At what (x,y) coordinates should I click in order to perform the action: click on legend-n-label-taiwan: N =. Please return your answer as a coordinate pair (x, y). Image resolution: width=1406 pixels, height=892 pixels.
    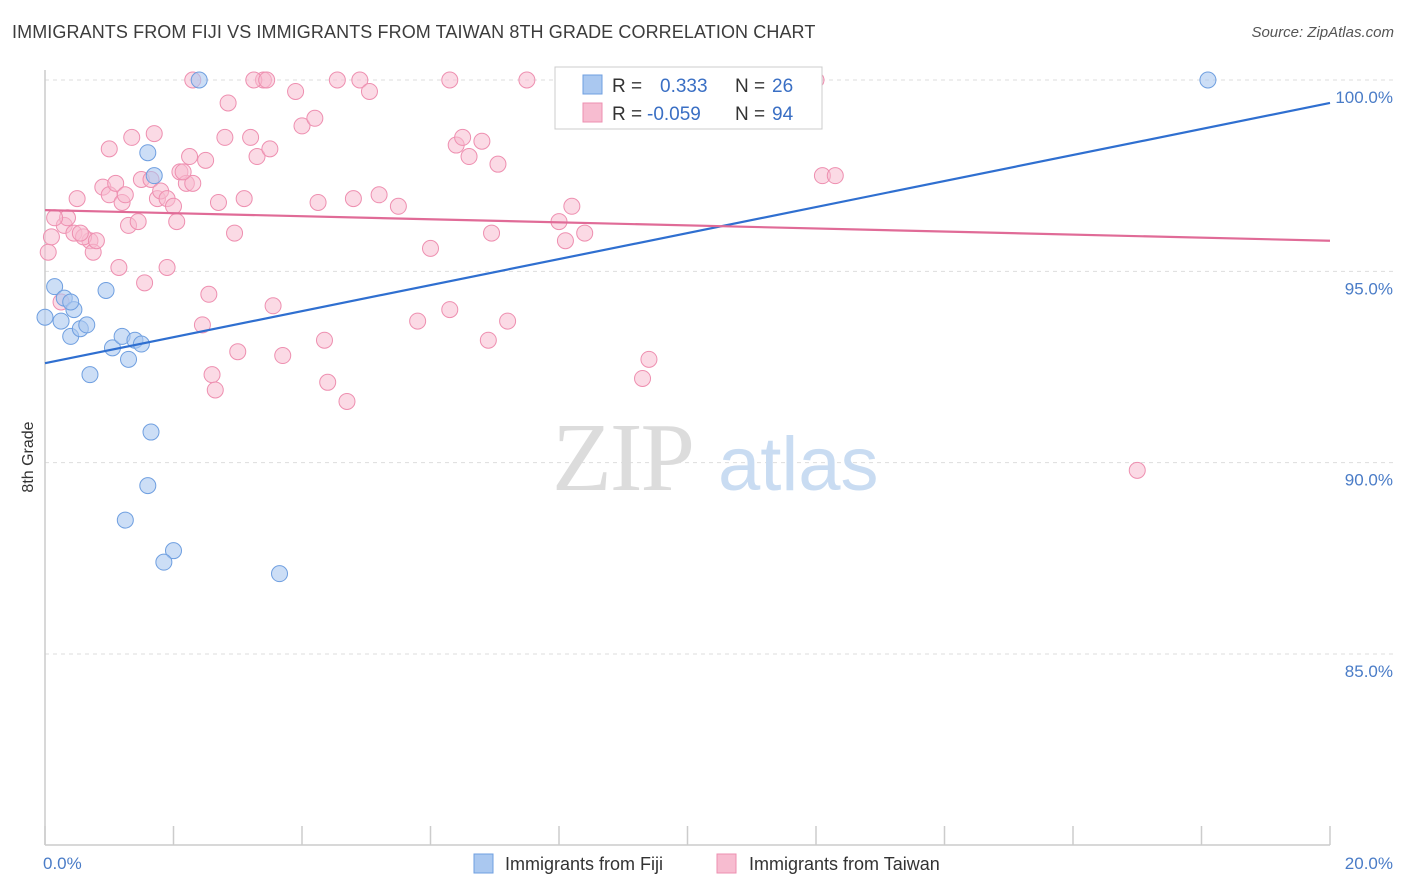
    Looking at the image, I should click on (750, 114).